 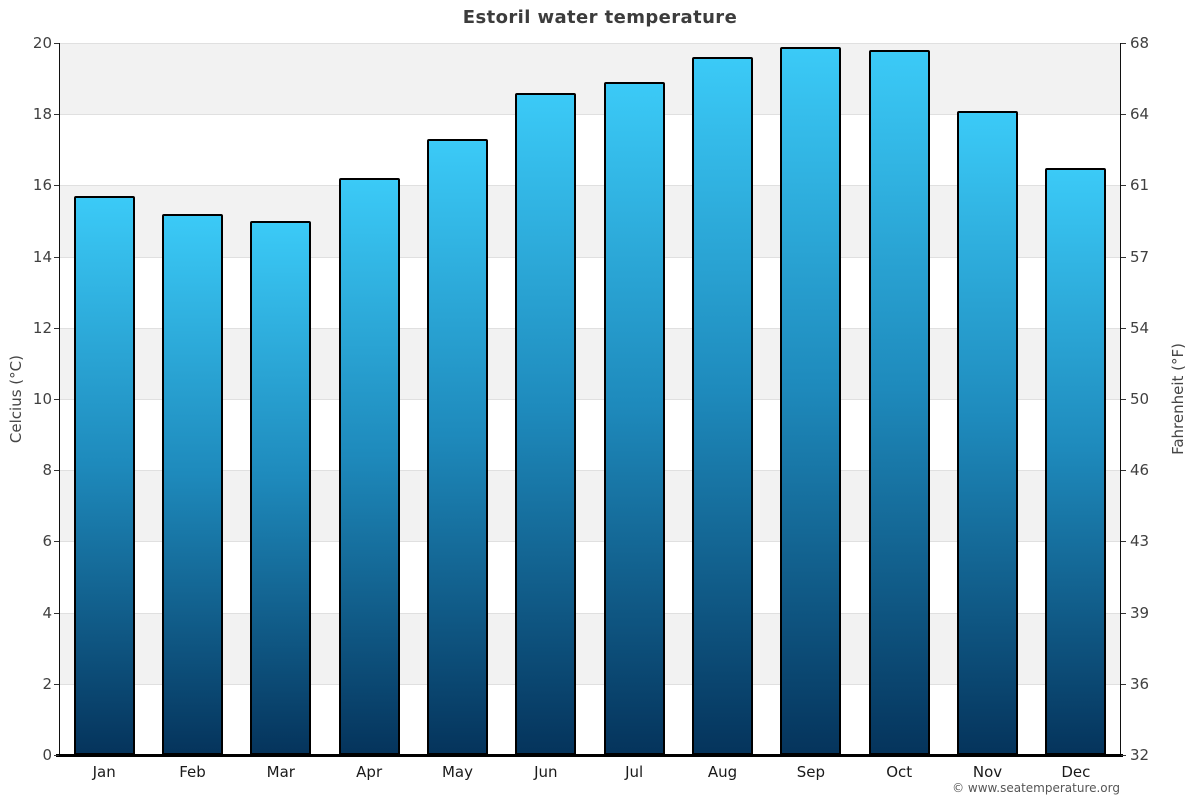 I want to click on bar-mar, so click(x=281, y=488).